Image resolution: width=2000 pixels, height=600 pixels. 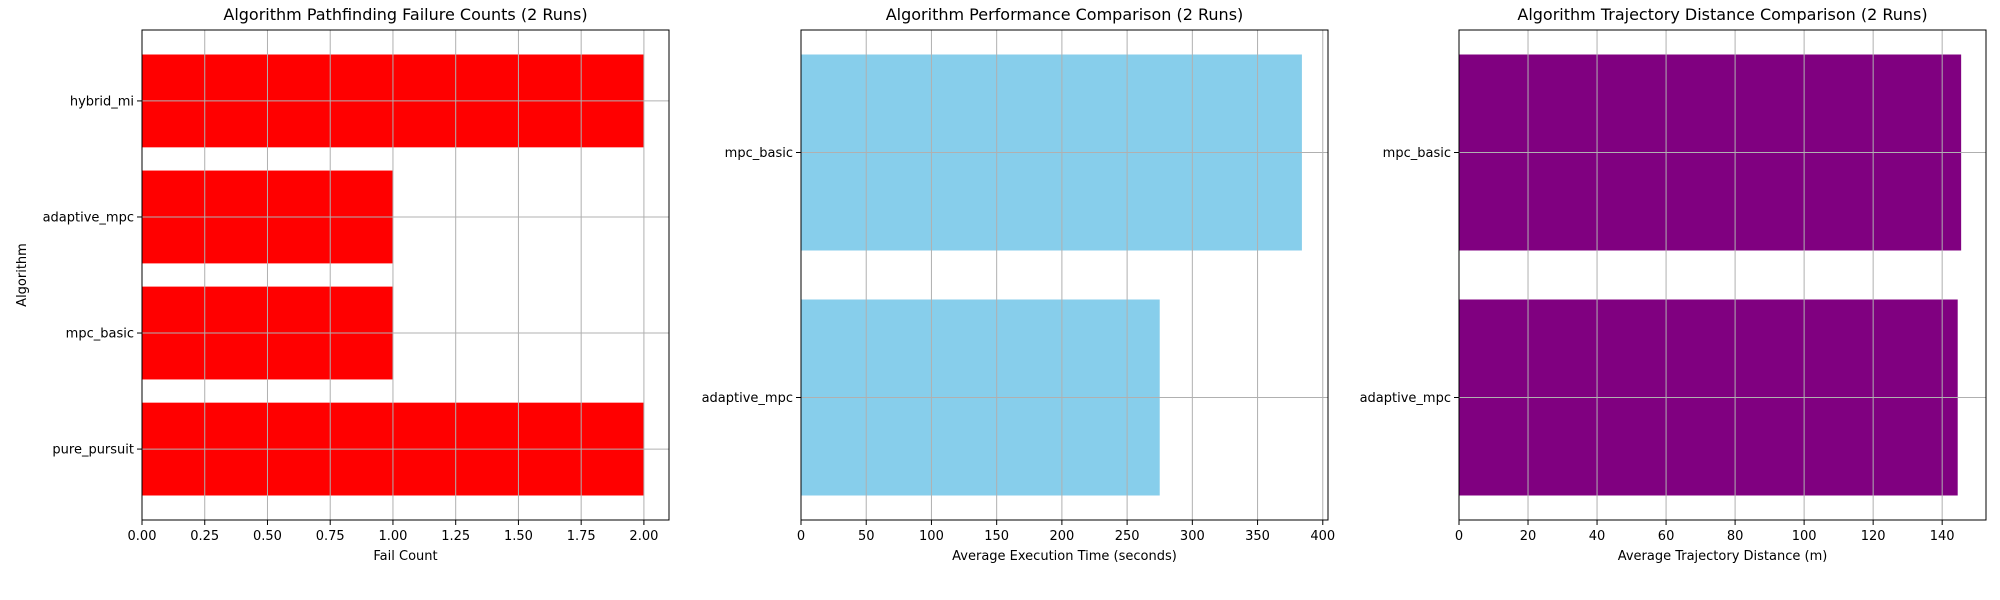 I want to click on x-tick-label: 1.50, so click(x=518, y=536).